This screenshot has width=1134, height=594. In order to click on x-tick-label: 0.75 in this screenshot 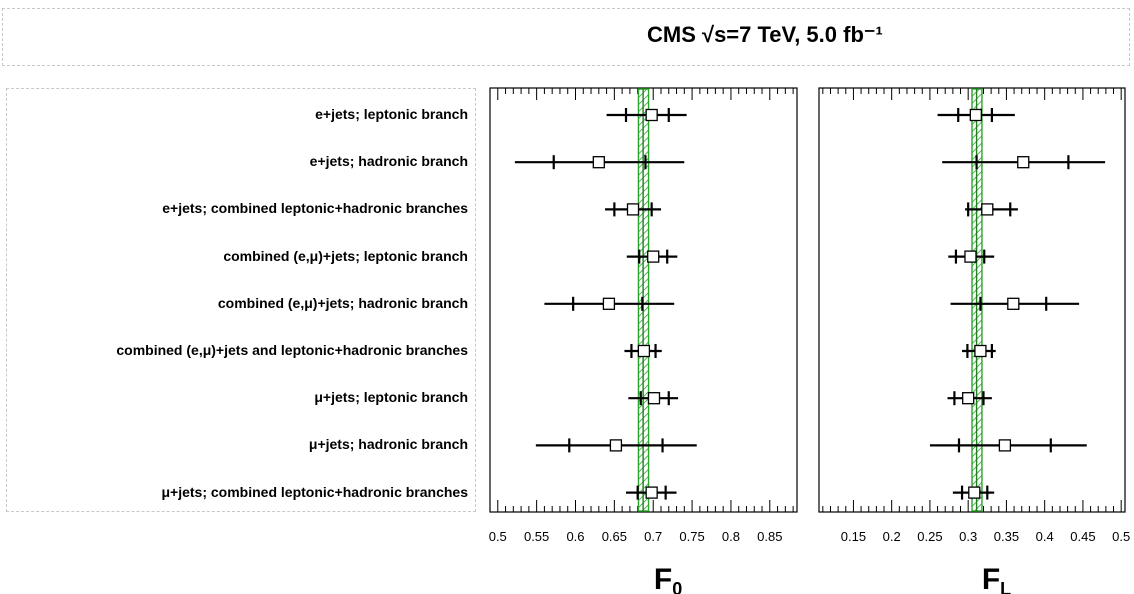, I will do `click(691, 536)`.